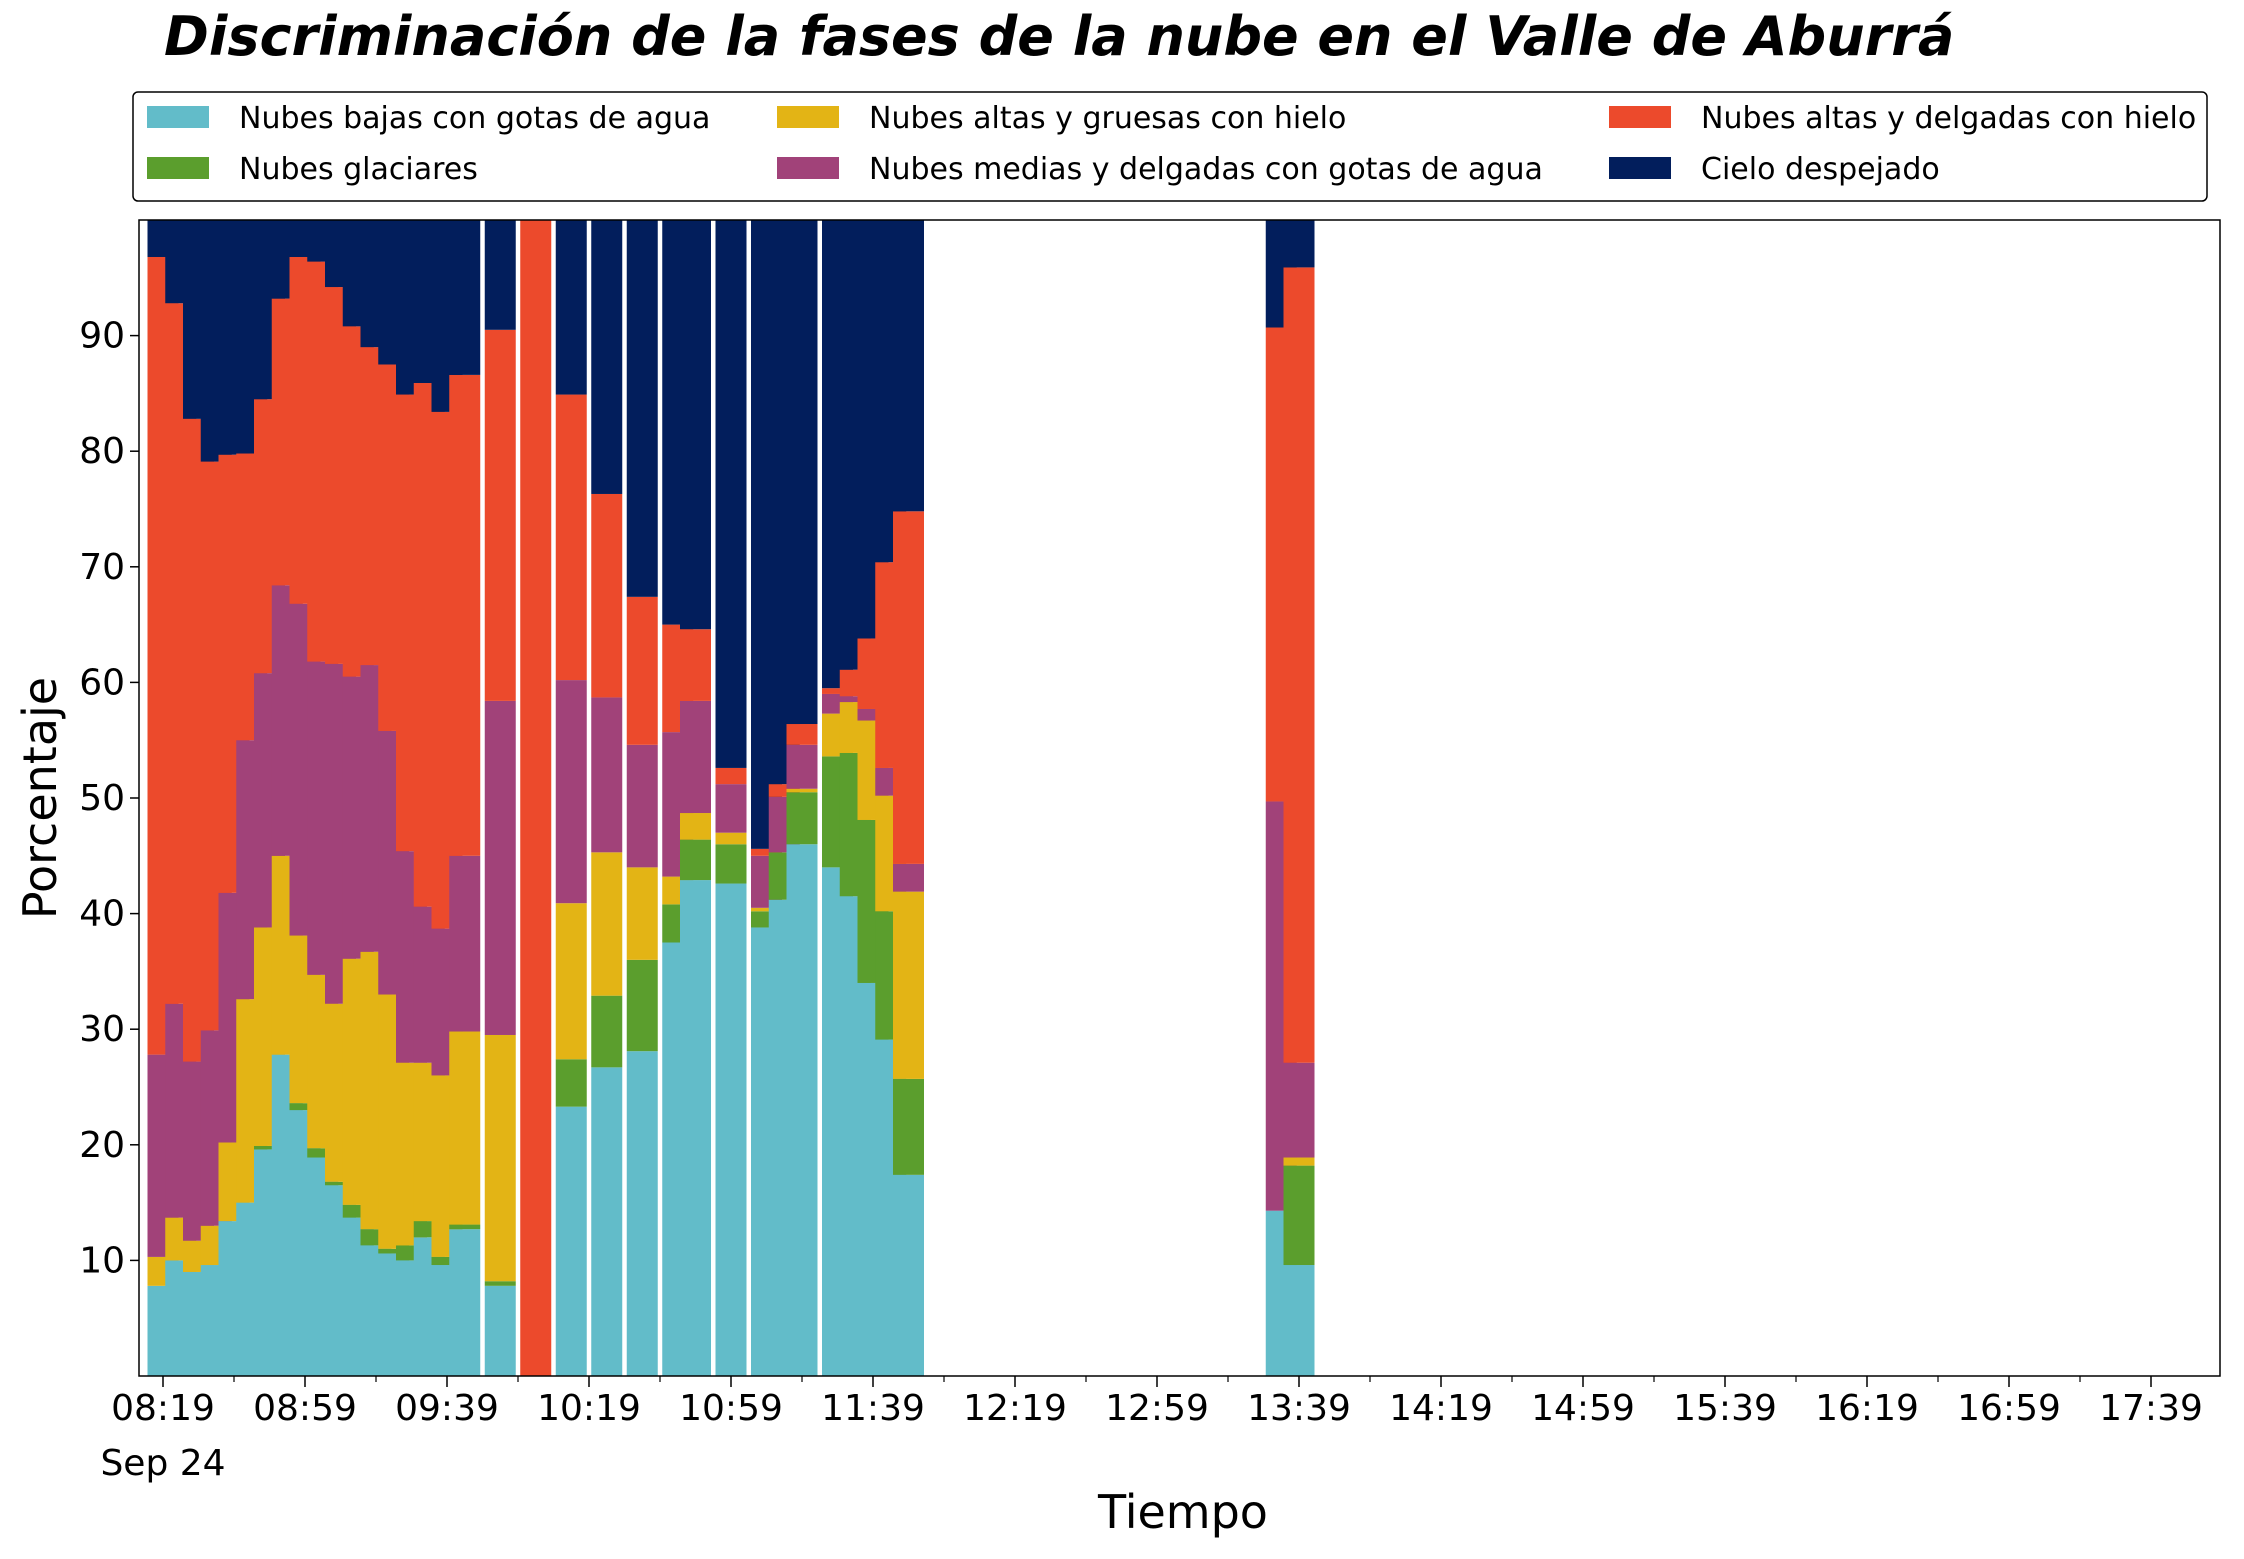  Describe the element at coordinates (1182, 1512) in the screenshot. I see `x-axis-label: Tiempo` at that location.